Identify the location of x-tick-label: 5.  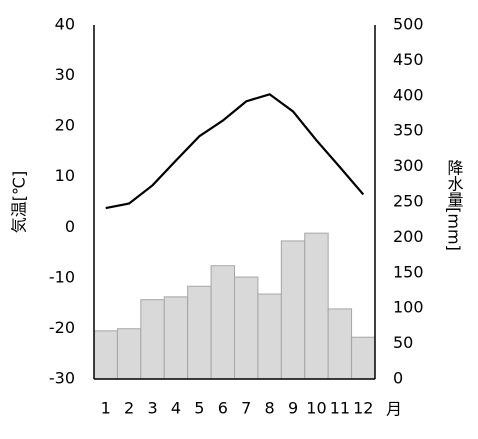
(199, 408).